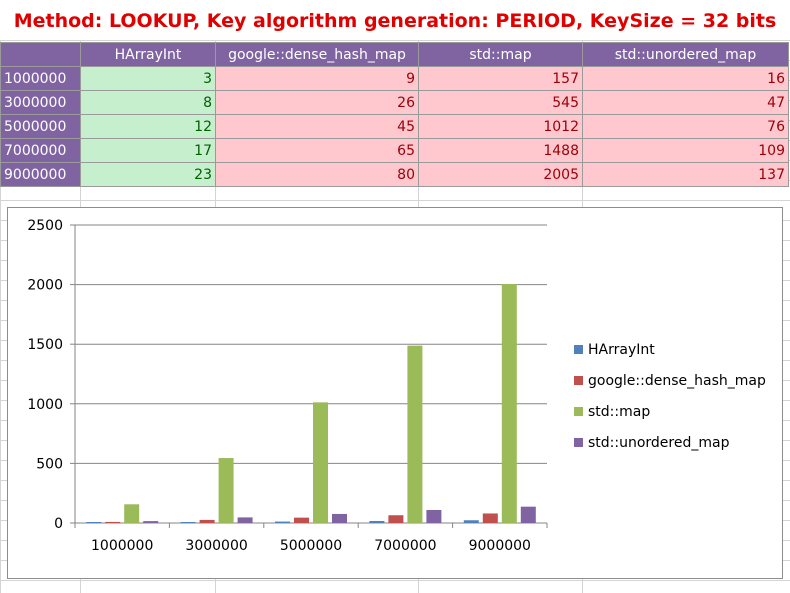  I want to click on table-cell: 8, so click(148, 102).